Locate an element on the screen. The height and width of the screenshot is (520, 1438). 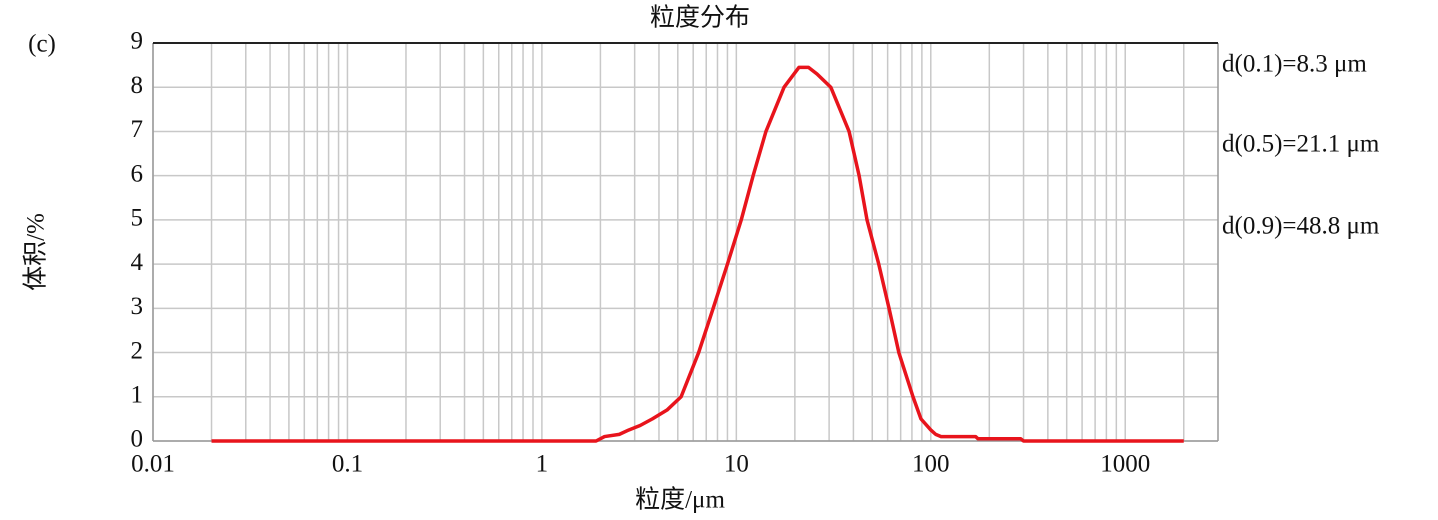
y-tick-label: 1 is located at coordinates (137, 395).